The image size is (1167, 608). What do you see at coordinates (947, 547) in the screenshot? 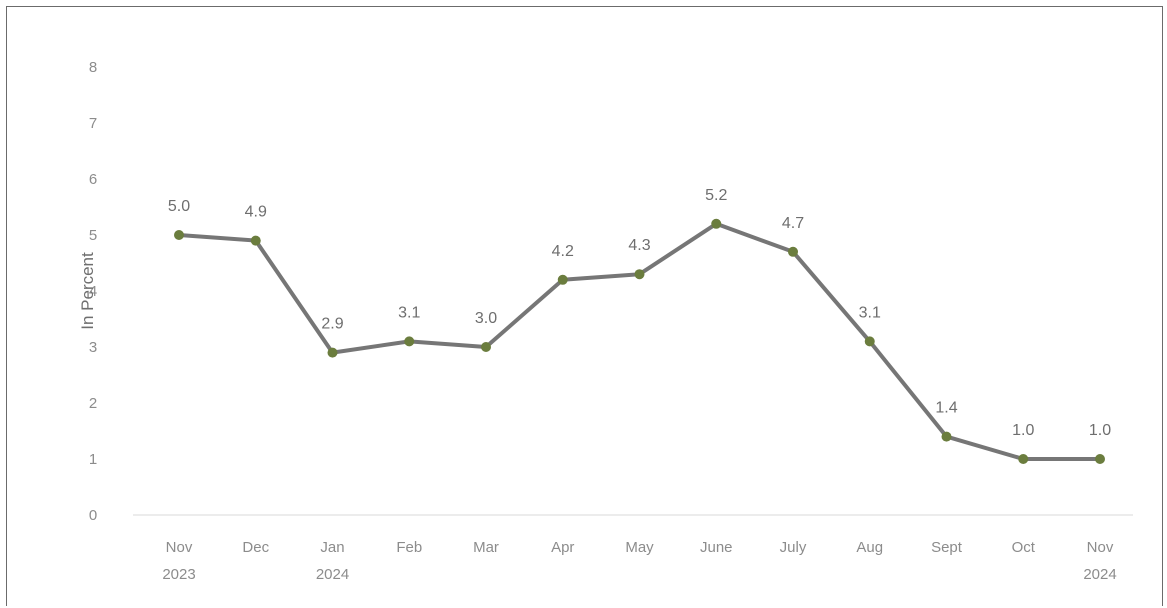
I see `x-tick-label: Sept` at bounding box center [947, 547].